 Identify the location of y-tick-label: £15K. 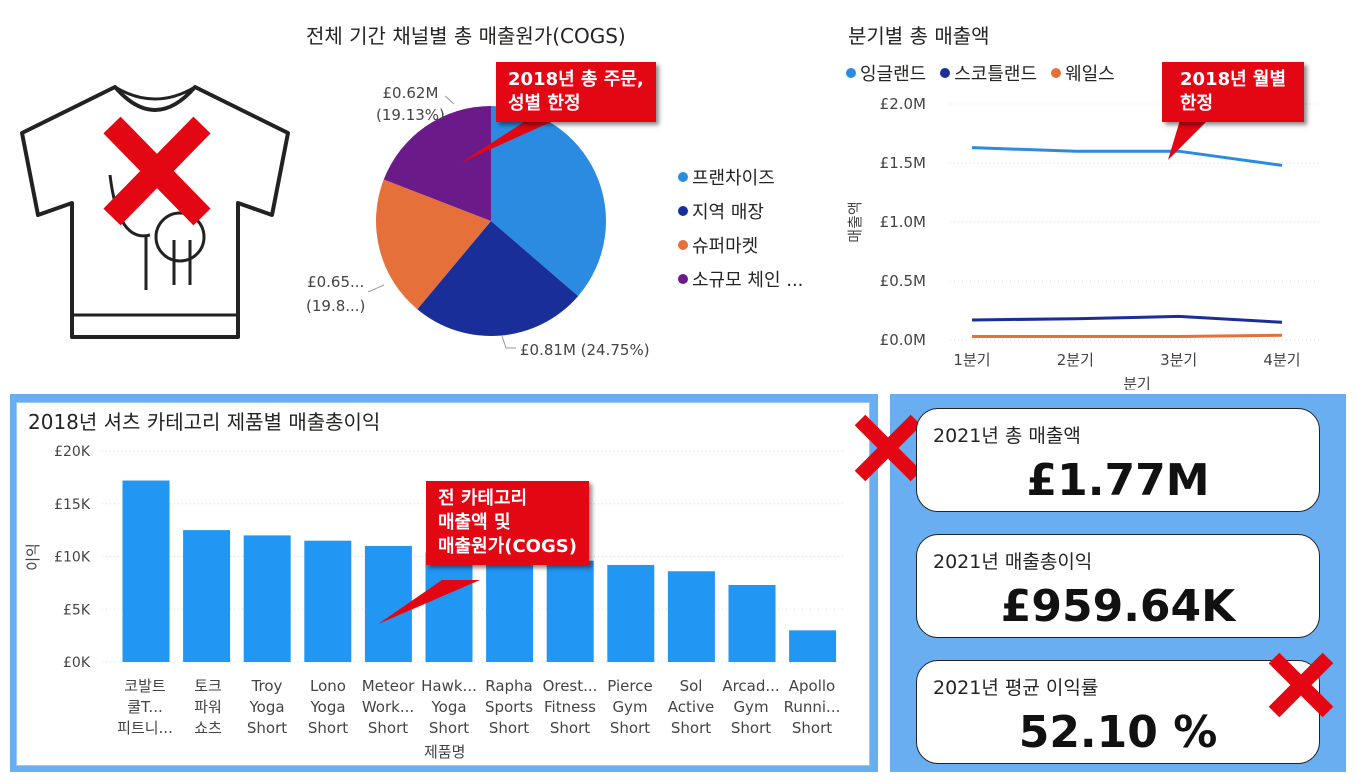
(72, 505).